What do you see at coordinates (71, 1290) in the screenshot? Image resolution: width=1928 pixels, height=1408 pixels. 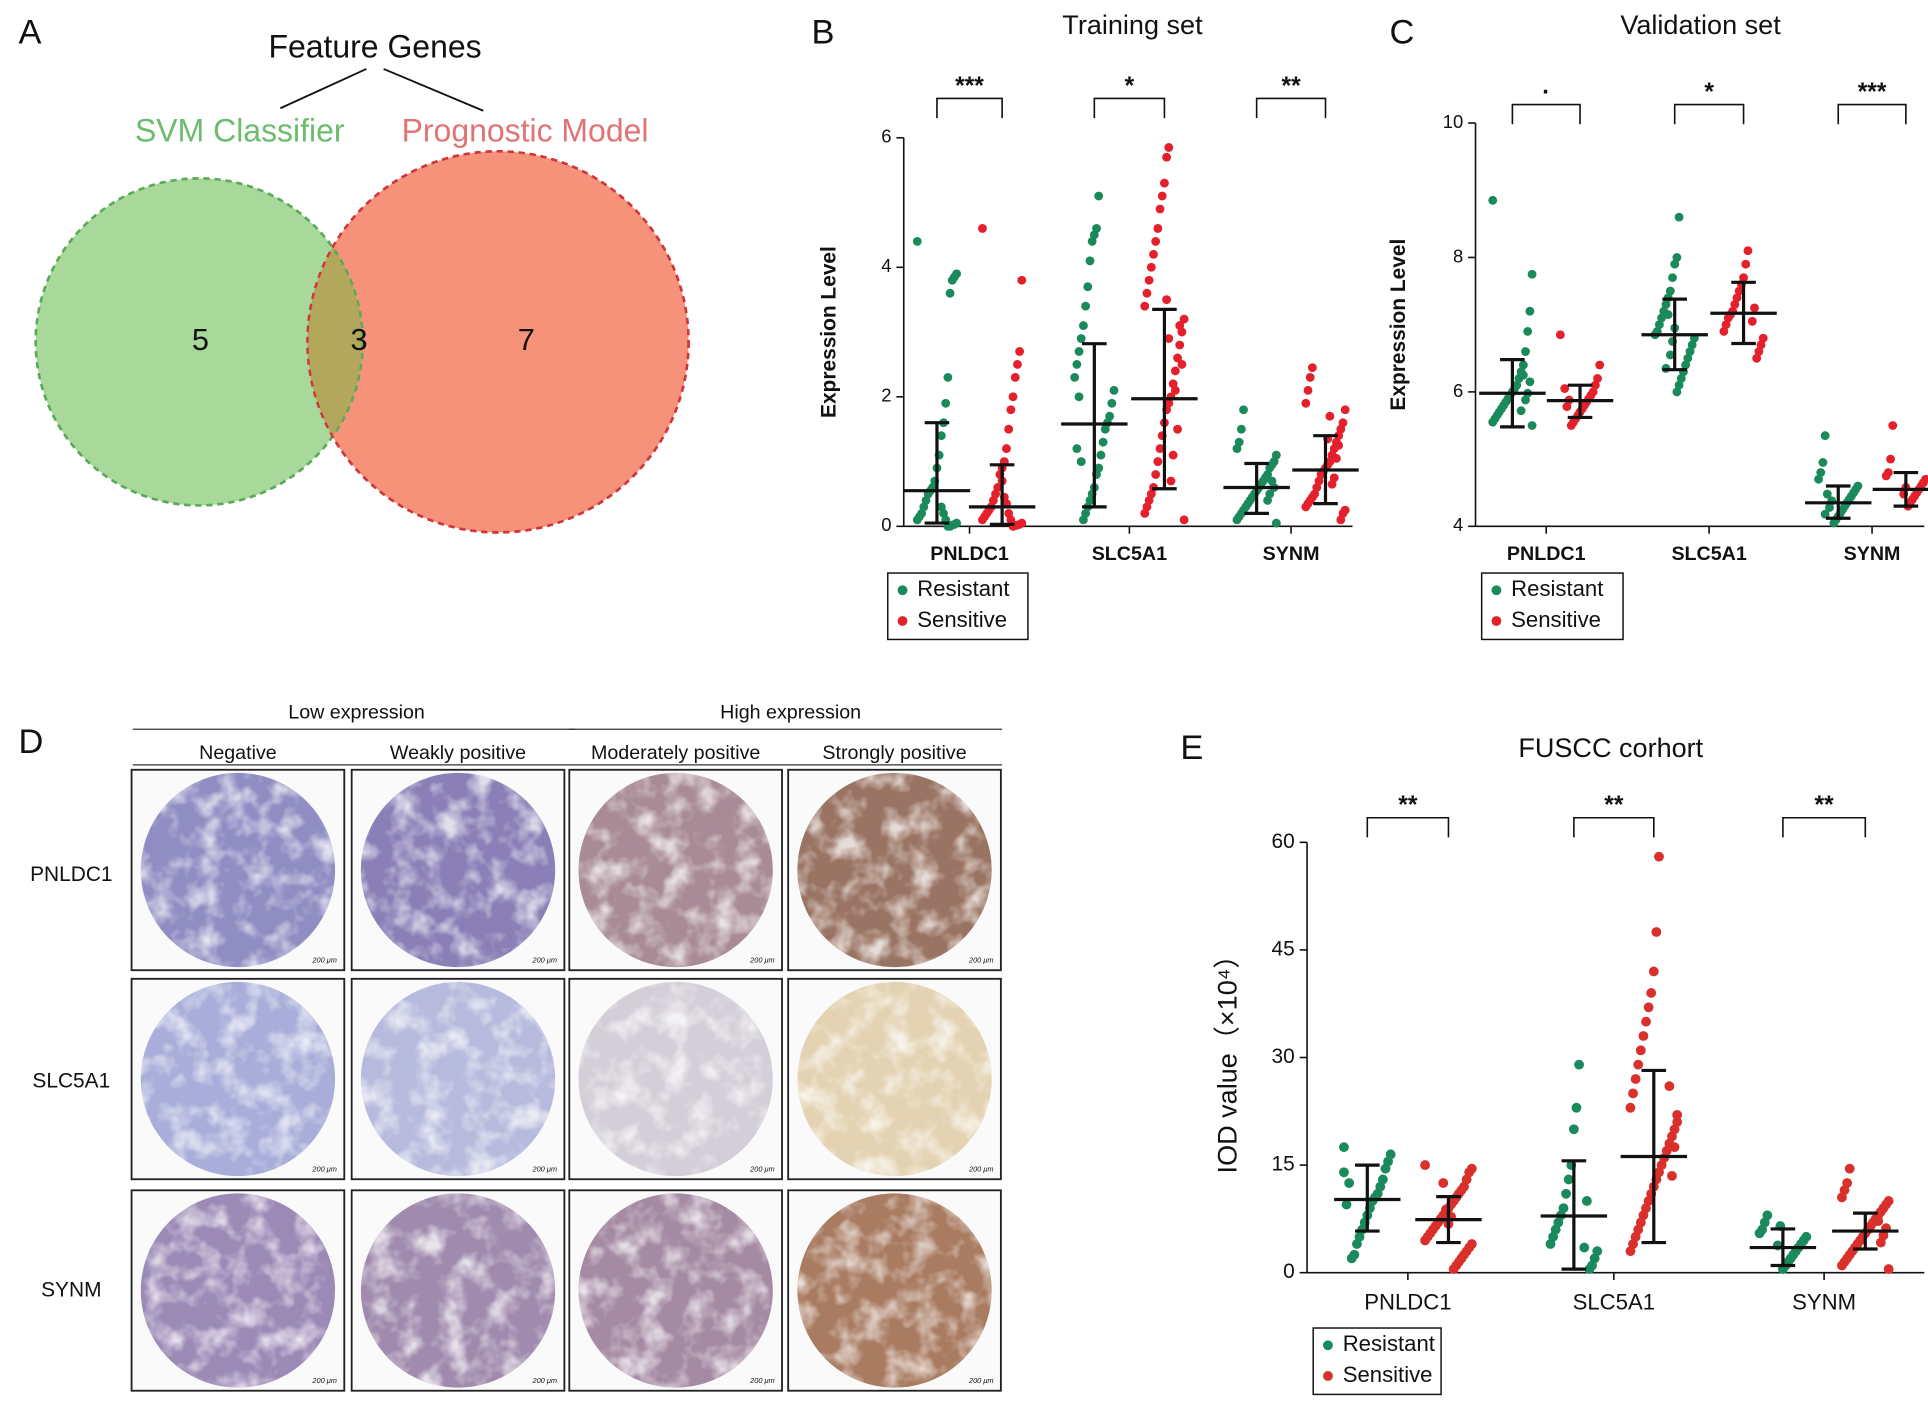 I see `row-label: SYNM` at bounding box center [71, 1290].